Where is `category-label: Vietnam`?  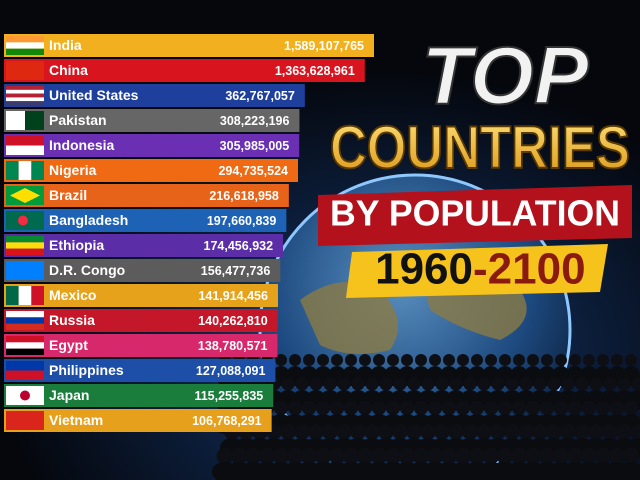
category-label: Vietnam is located at coordinates (76, 420).